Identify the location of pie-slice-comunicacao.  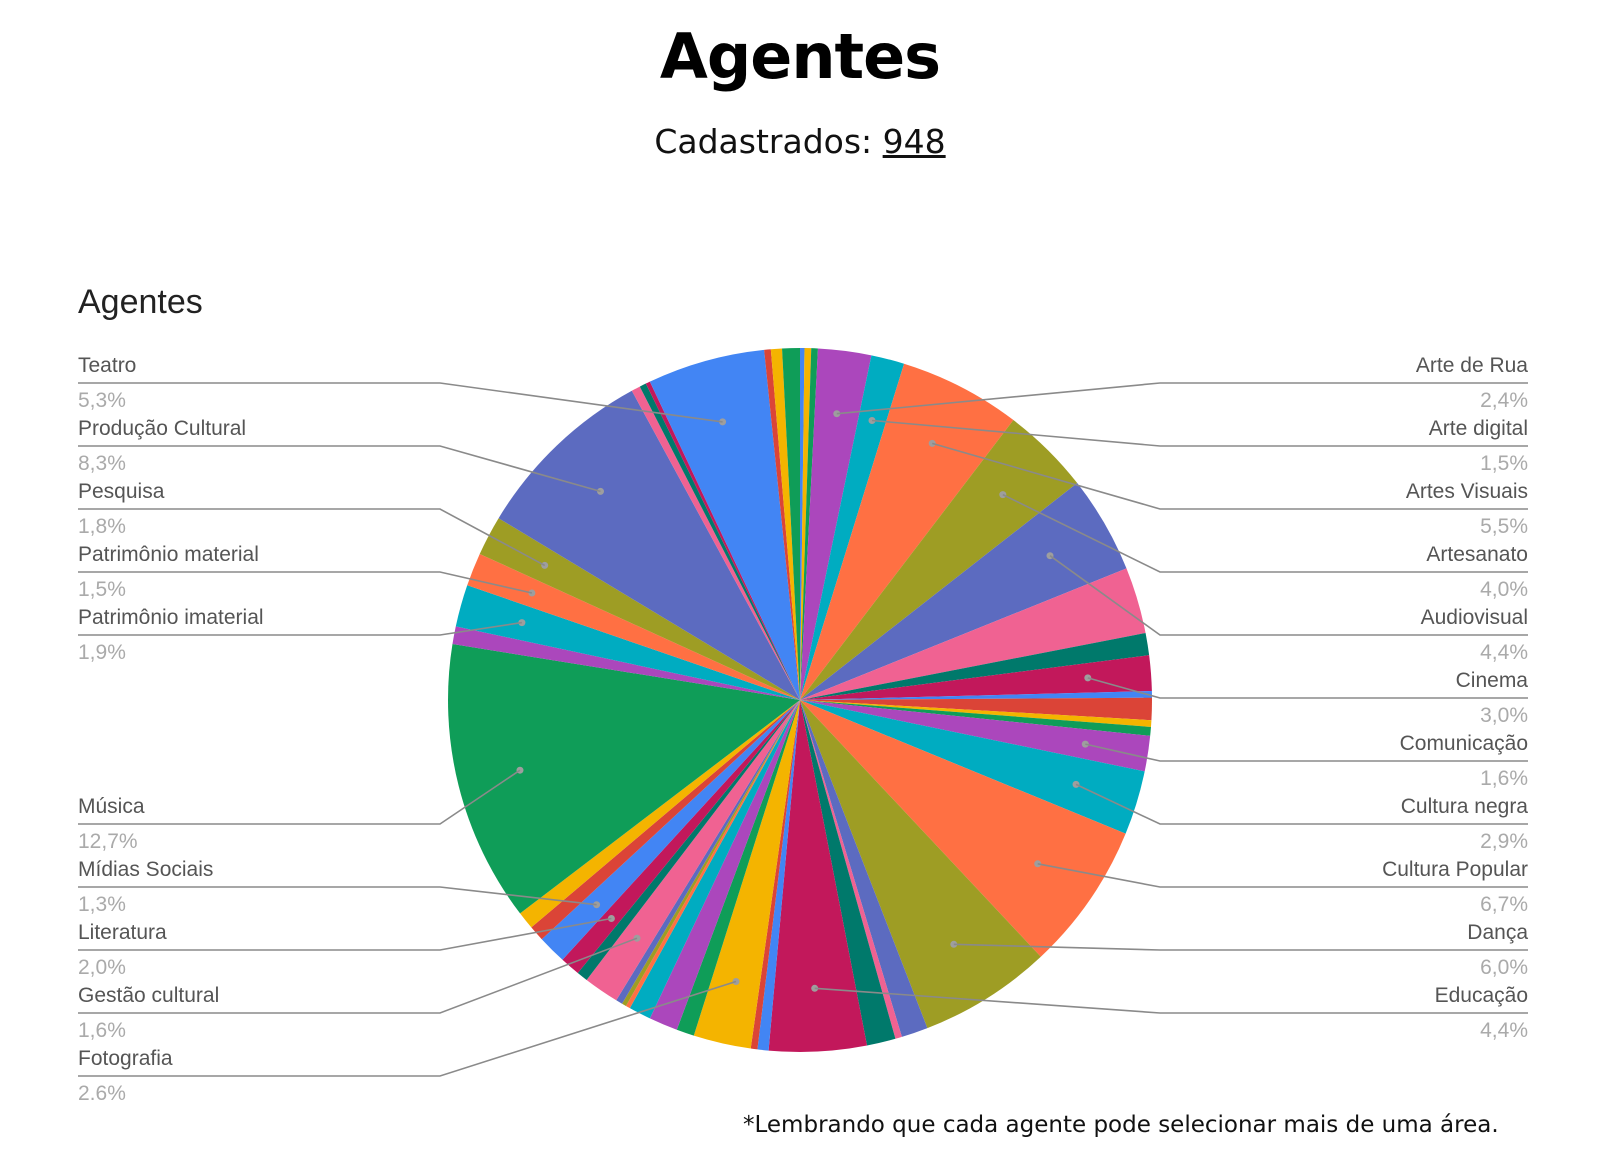
(975, 736).